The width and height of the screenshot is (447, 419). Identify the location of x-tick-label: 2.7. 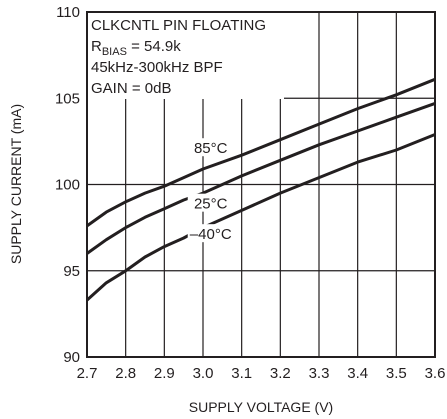
(87, 373).